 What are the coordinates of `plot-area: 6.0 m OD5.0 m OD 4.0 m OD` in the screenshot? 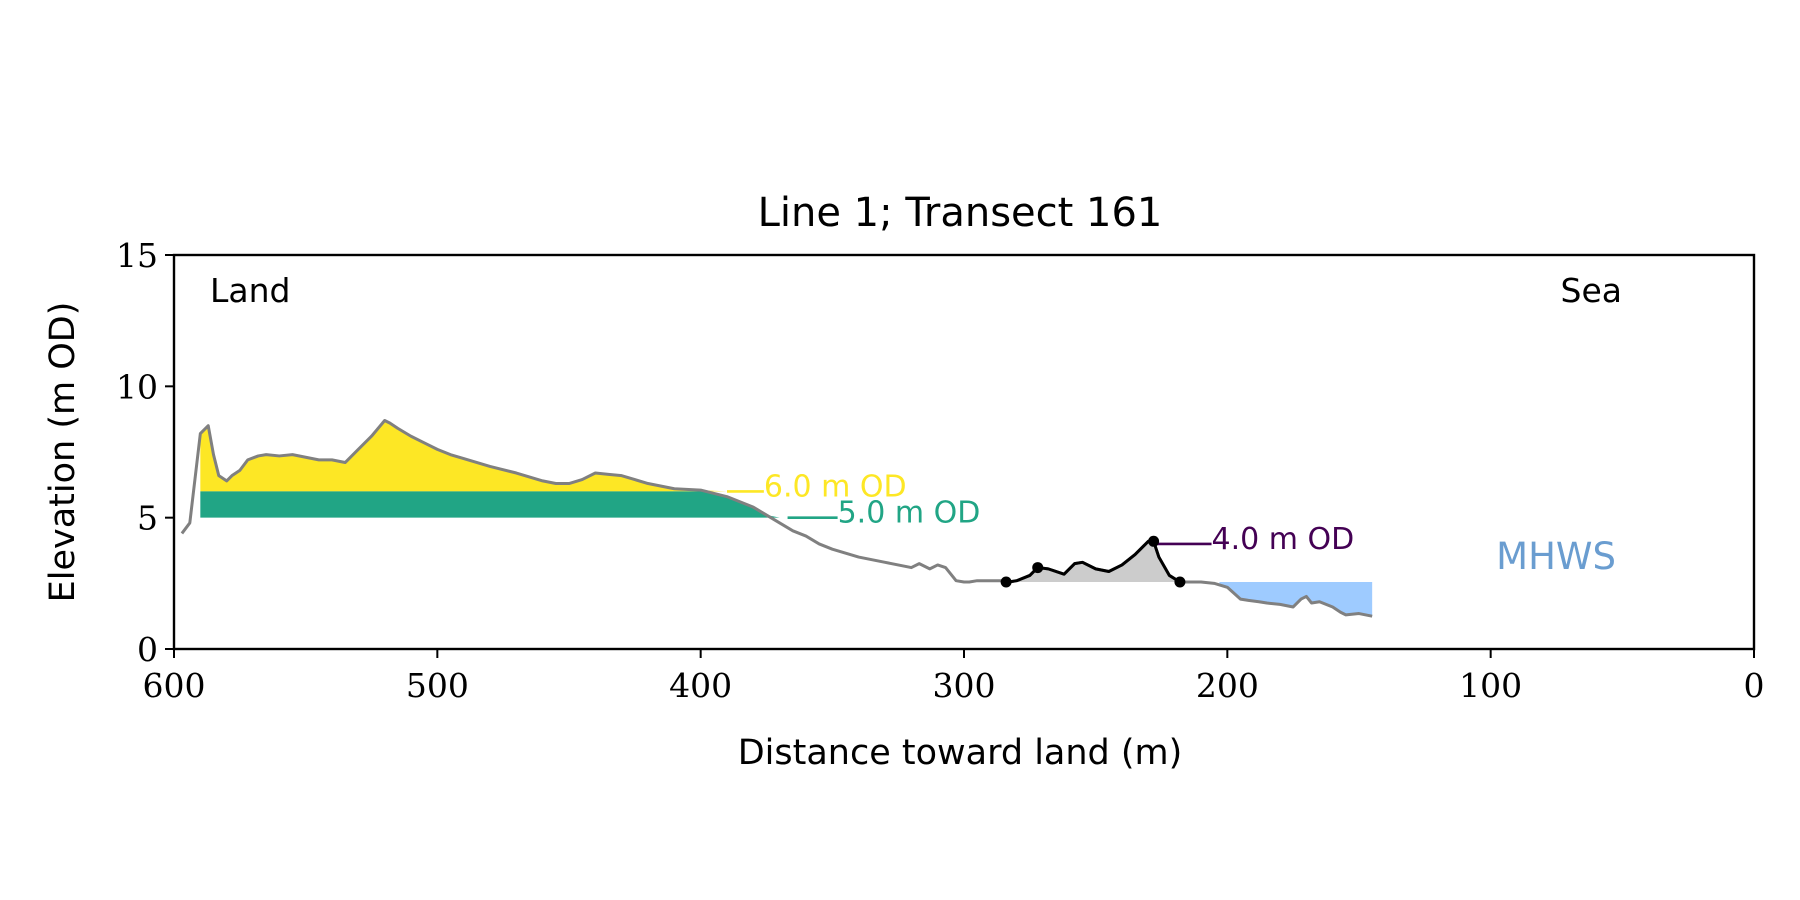 It's located at (776, 518).